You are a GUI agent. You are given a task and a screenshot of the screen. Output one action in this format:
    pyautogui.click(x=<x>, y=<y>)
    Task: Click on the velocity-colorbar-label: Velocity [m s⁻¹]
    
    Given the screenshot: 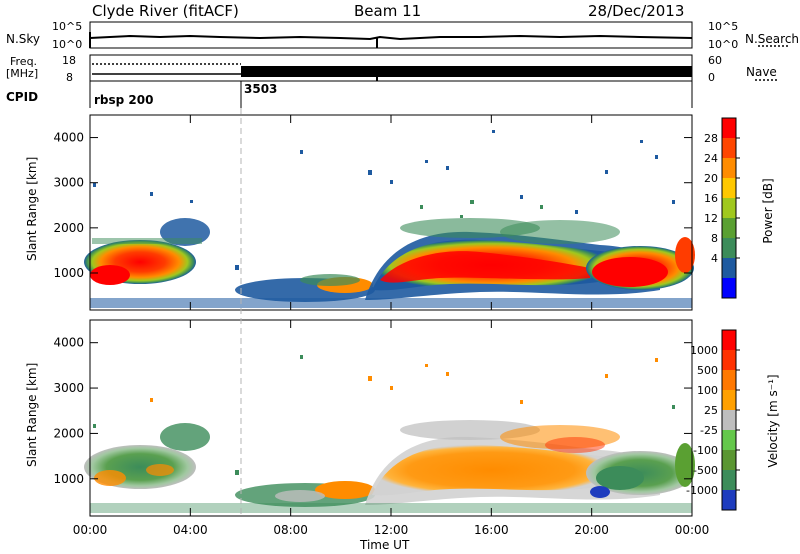 What is the action you would take?
    pyautogui.click(x=773, y=421)
    